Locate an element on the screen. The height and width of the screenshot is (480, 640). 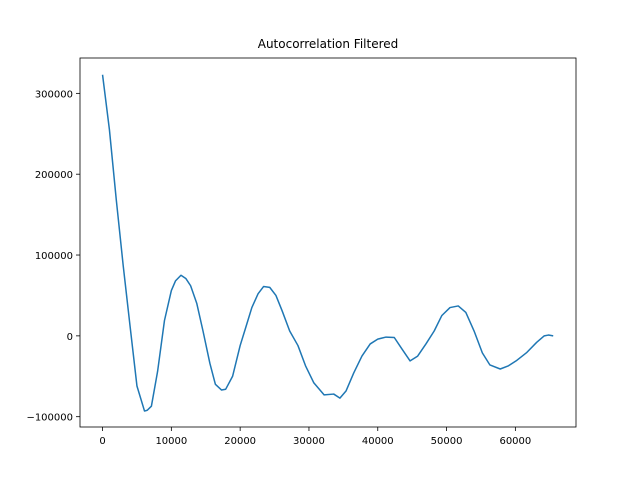
y-tick-label: 200000 is located at coordinates (54, 175).